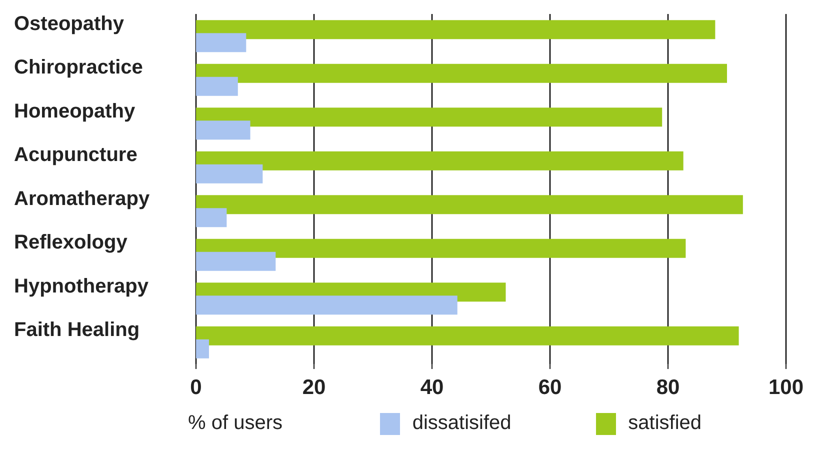  Describe the element at coordinates (786, 387) in the screenshot. I see `x-tick-label: 100` at that location.